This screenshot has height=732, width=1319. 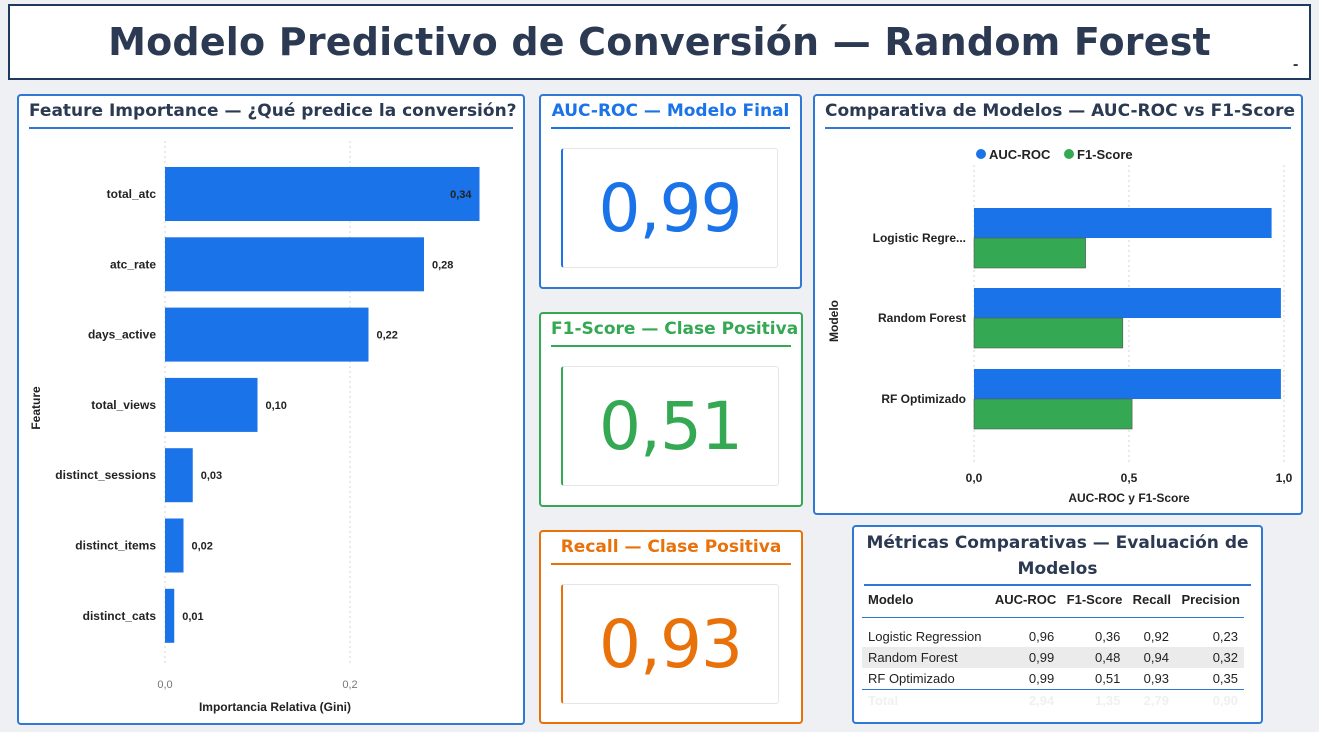 What do you see at coordinates (211, 476) in the screenshot?
I see `data-label: 0,03` at bounding box center [211, 476].